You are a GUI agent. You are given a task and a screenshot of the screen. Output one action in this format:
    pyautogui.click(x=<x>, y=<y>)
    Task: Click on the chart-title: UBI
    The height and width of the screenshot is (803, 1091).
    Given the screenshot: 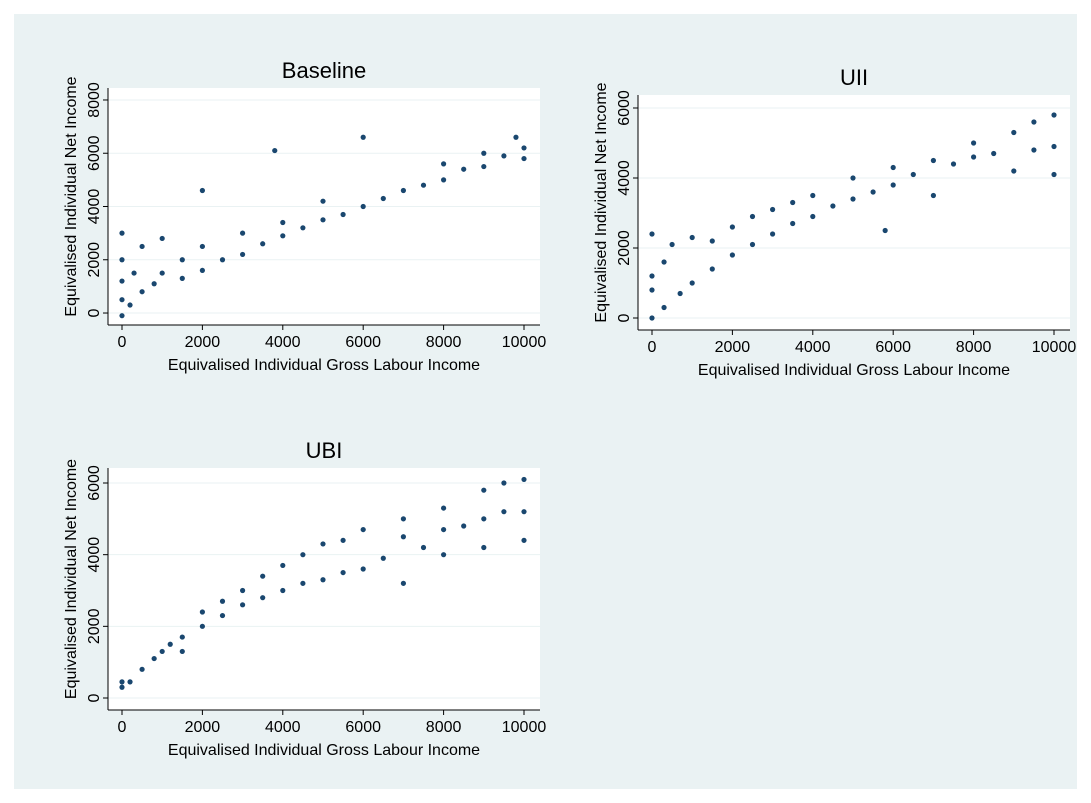 What is the action you would take?
    pyautogui.click(x=324, y=450)
    